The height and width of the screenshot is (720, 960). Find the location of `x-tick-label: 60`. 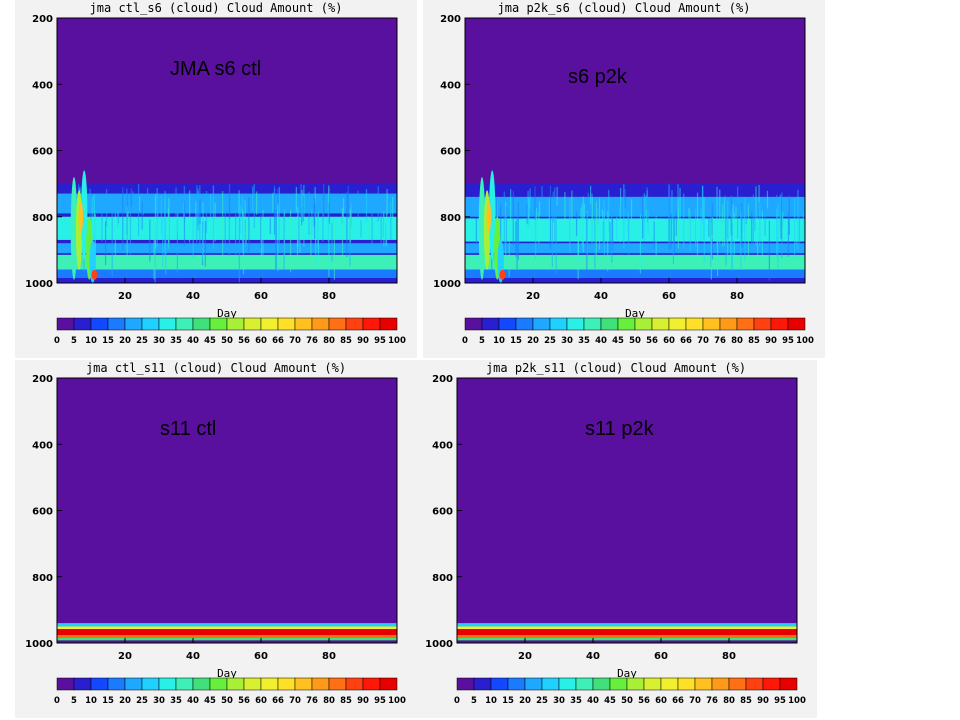

x-tick-label: 60 is located at coordinates (261, 656).